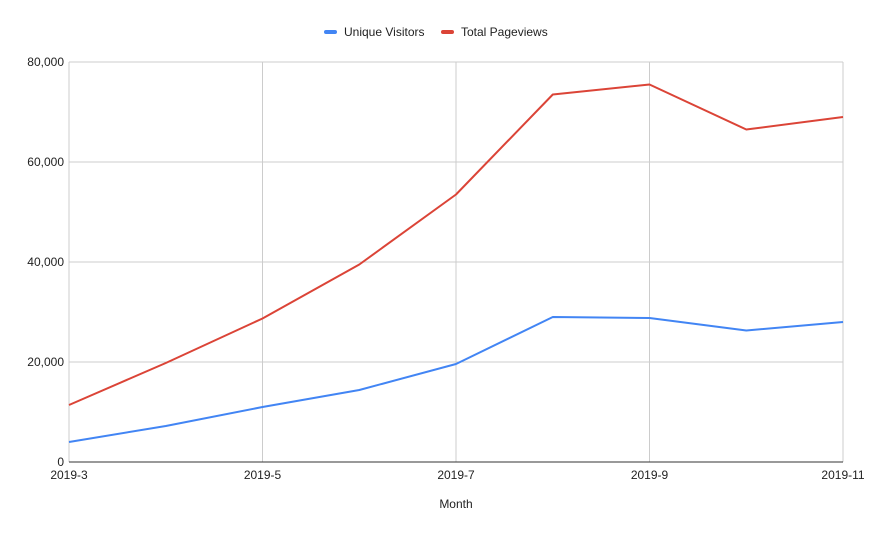 The height and width of the screenshot is (537, 870). I want to click on legend: Unique Visitors Total Pageviews, so click(436, 32).